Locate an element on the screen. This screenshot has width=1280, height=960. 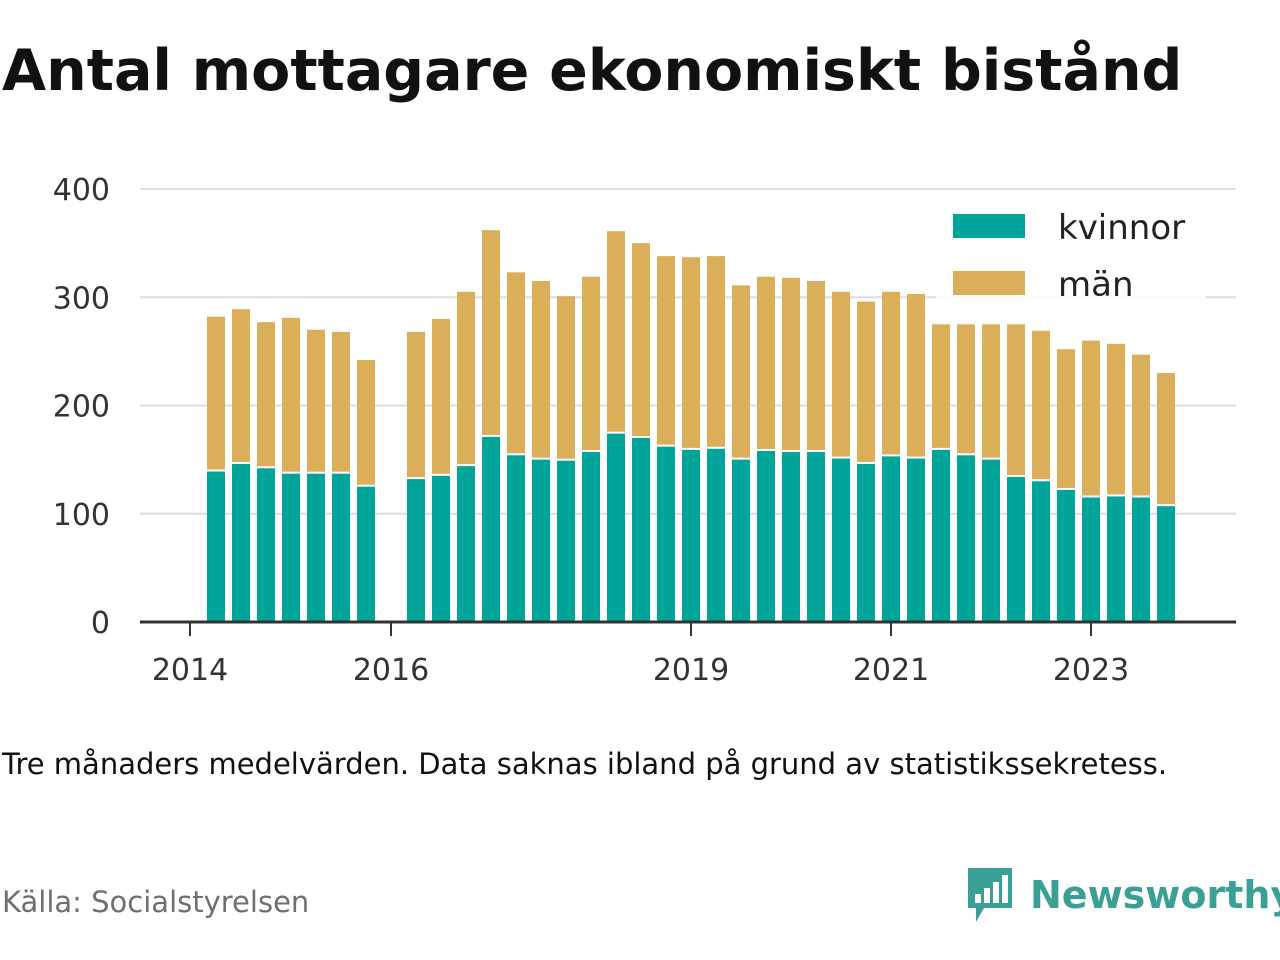
x-tick-label: 2019 is located at coordinates (691, 670).